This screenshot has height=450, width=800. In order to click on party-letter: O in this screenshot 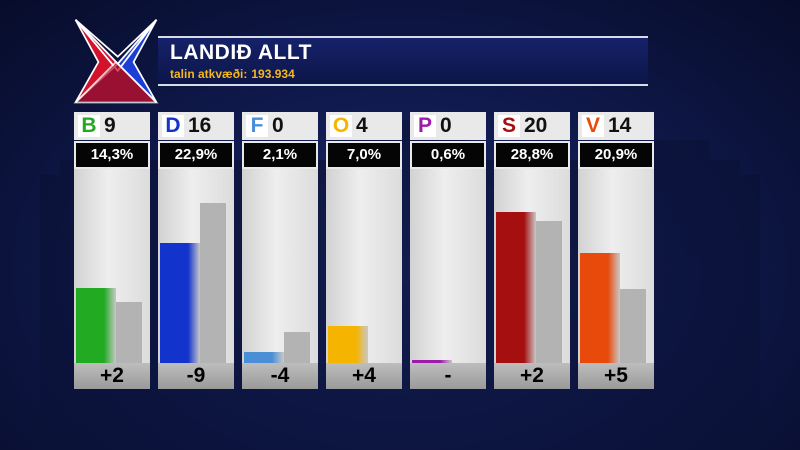, I will do `click(341, 126)`.